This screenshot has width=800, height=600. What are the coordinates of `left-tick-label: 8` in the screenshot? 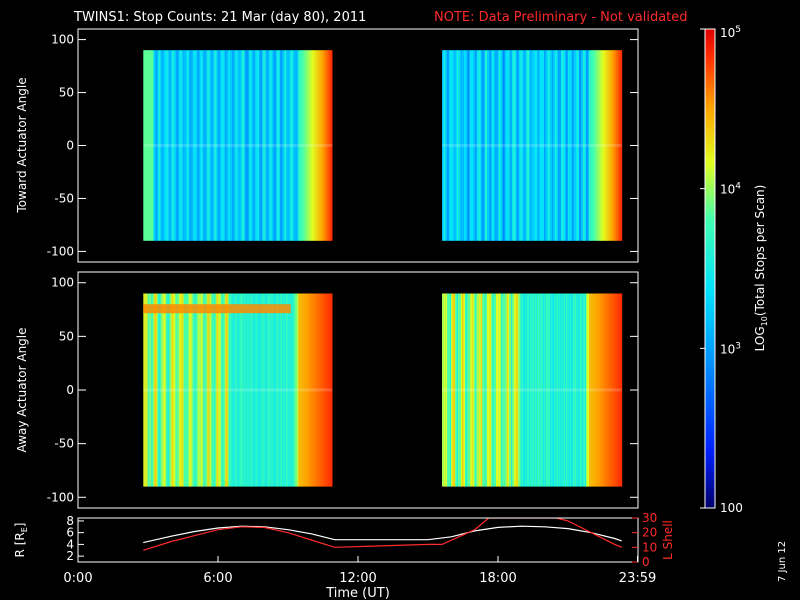 It's located at (70, 521).